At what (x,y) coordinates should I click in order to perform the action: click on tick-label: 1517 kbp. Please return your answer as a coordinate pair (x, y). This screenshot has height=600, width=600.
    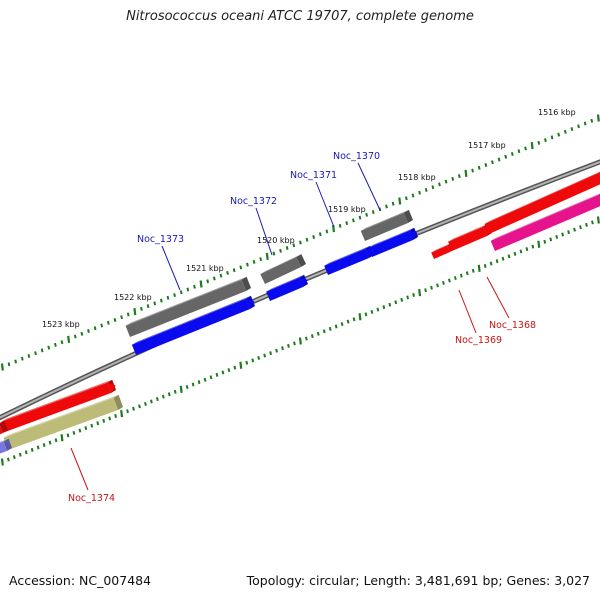
    Looking at the image, I should click on (487, 145).